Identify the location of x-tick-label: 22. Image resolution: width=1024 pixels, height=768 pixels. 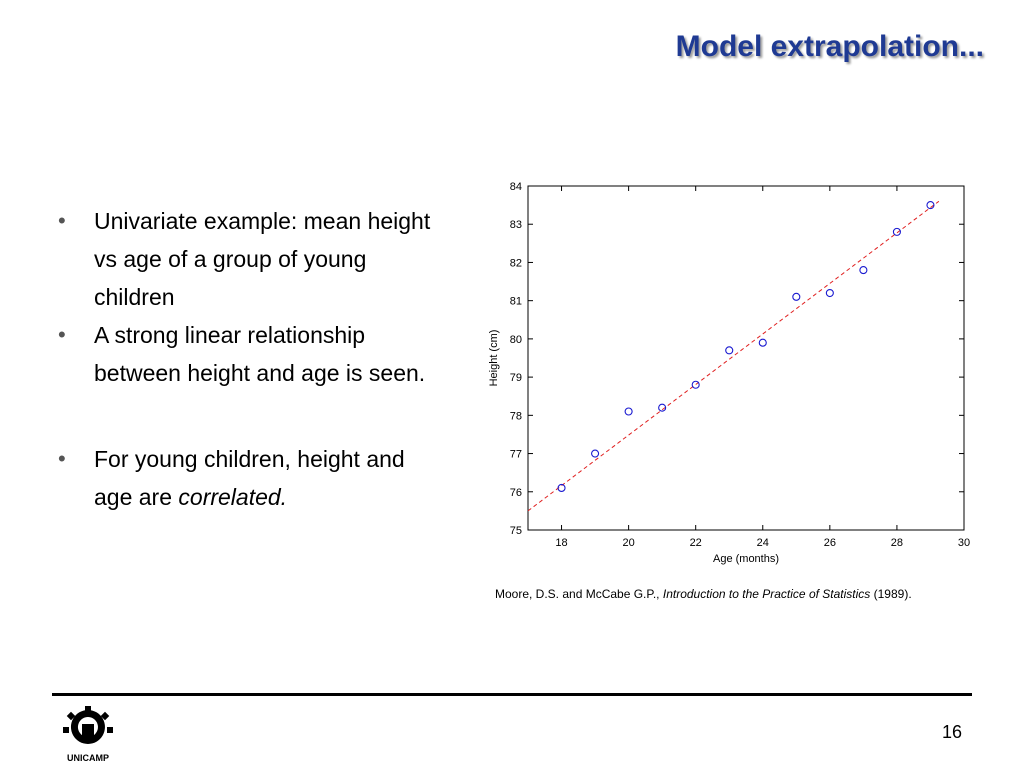
(696, 543).